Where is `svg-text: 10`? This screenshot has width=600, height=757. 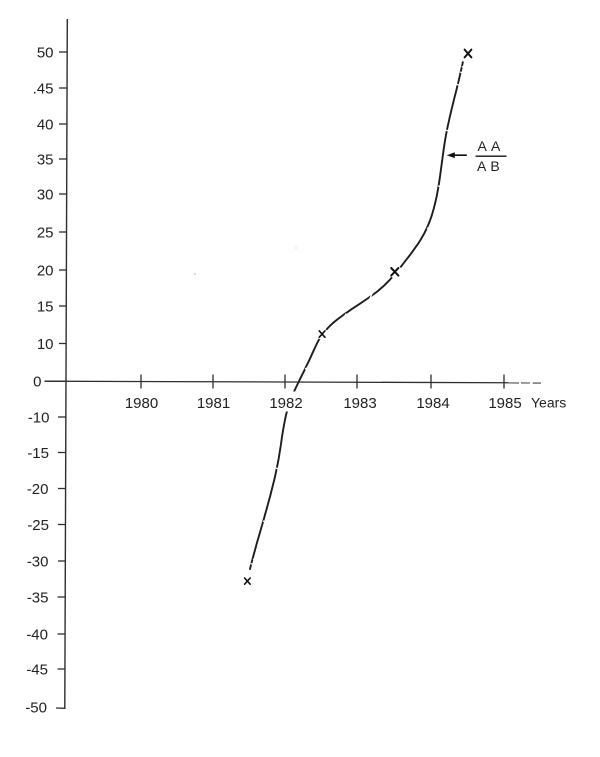 svg-text: 10 is located at coordinates (45, 344).